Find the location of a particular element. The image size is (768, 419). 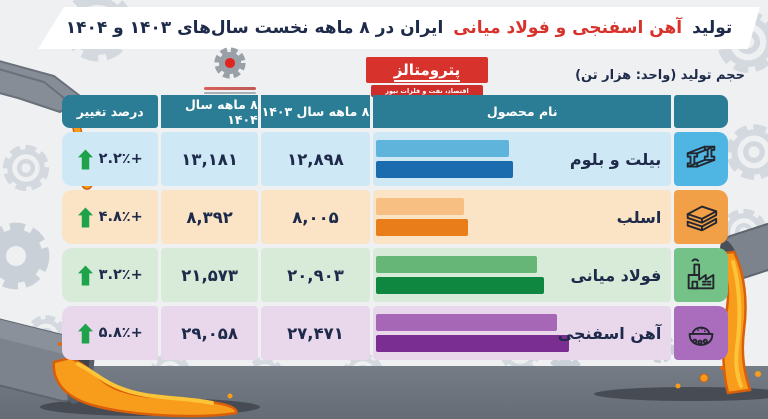

brand-name-box: پترومتالز is located at coordinates (427, 70).